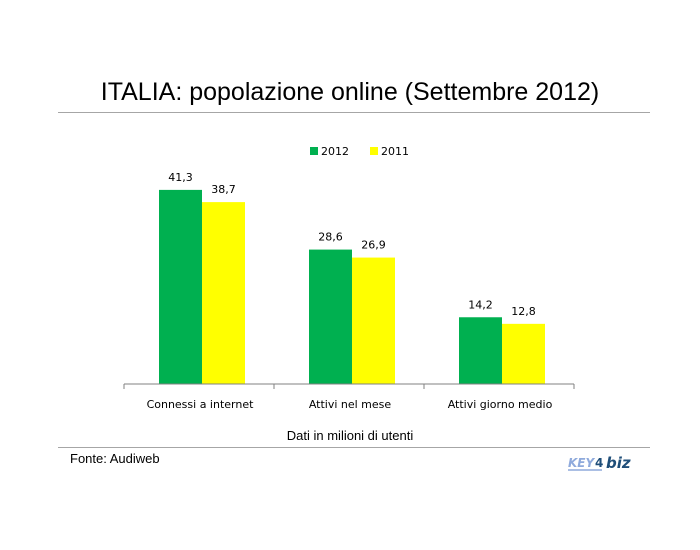 This screenshot has height=550, width=700. I want to click on legend-swatch-2012, so click(314, 151).